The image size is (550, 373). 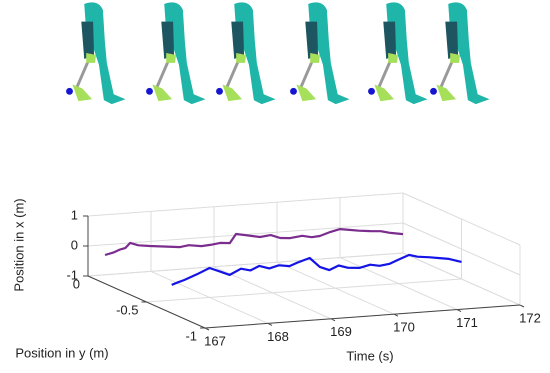 What do you see at coordinates (61, 352) in the screenshot?
I see `y-axis-label: Position in y (m)` at bounding box center [61, 352].